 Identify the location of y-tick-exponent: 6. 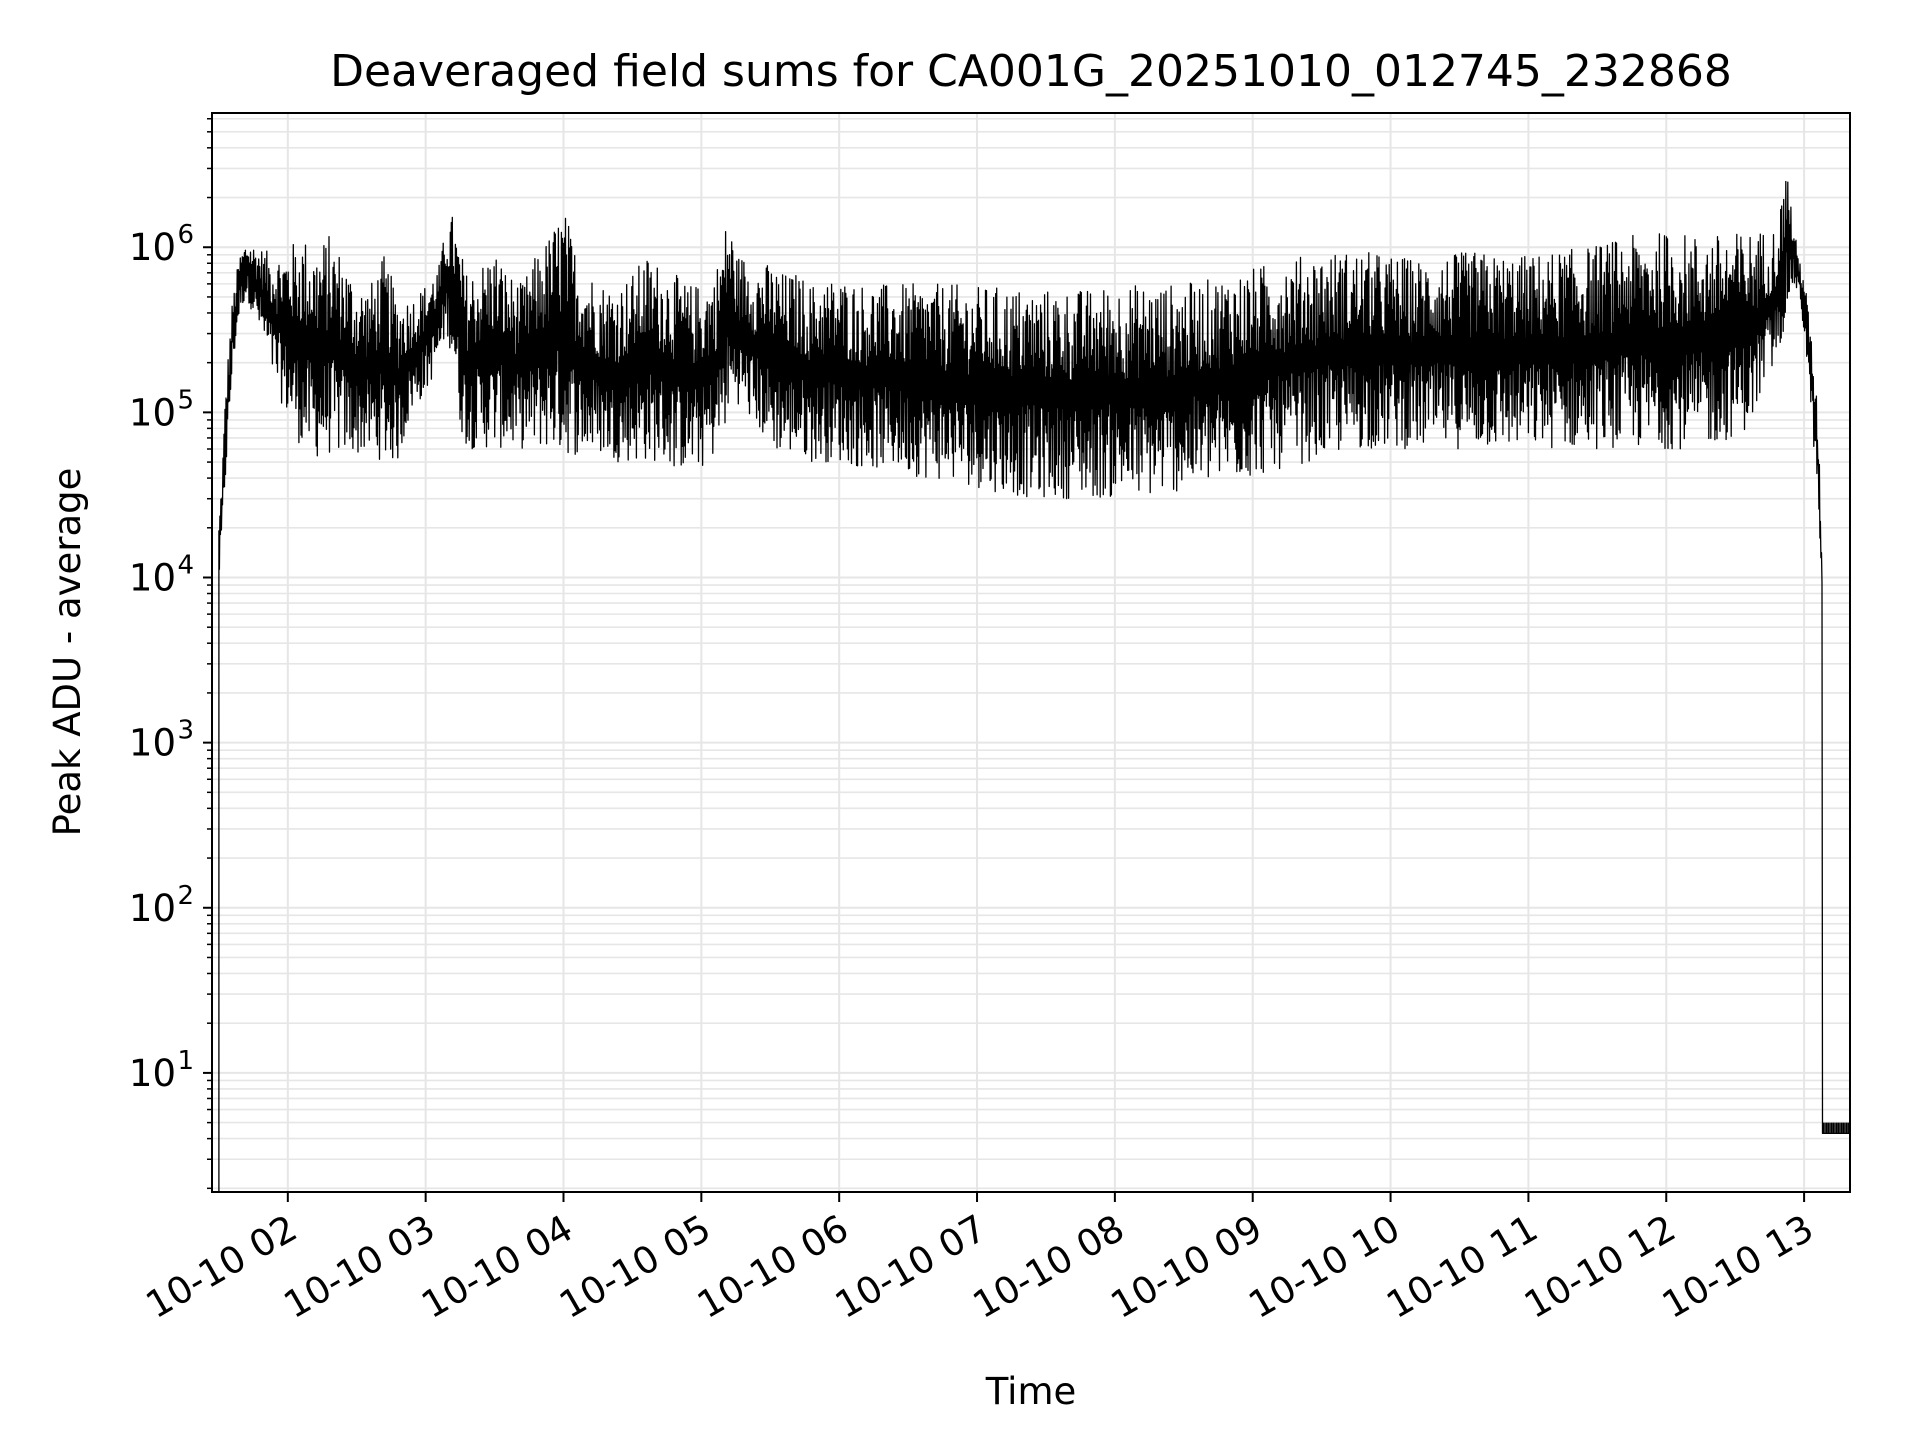
(185, 235).